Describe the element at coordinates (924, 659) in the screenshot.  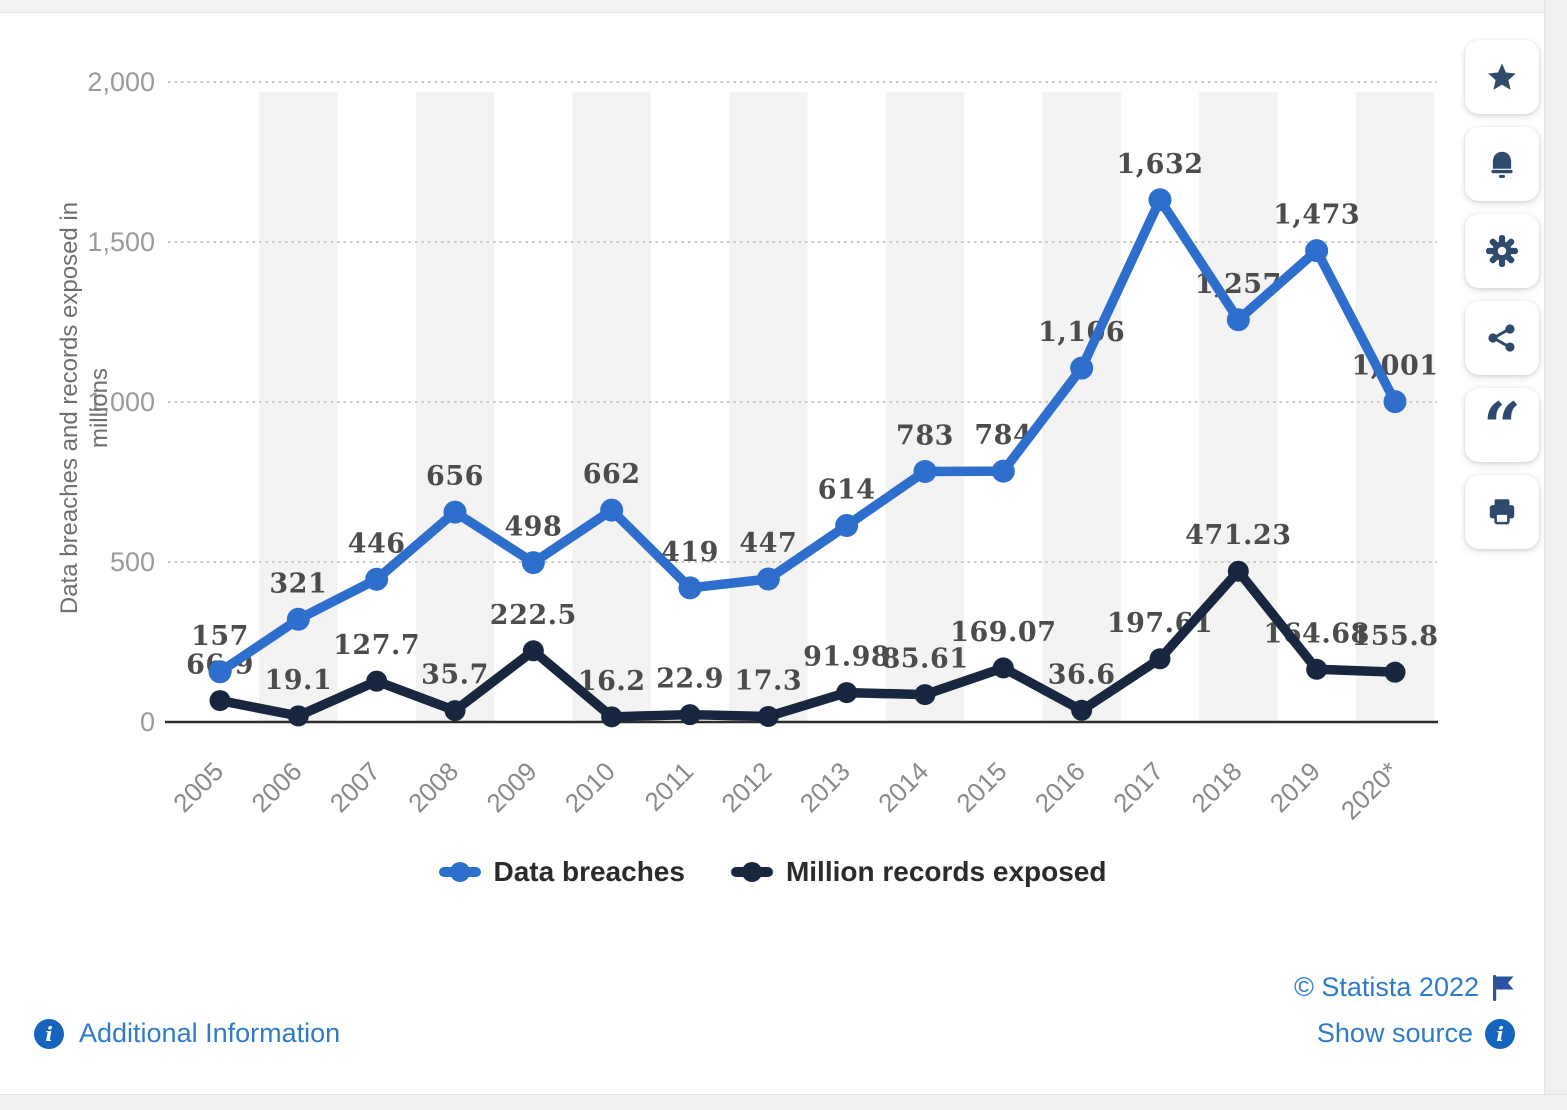
I see `data-point-label: 85.61` at that location.